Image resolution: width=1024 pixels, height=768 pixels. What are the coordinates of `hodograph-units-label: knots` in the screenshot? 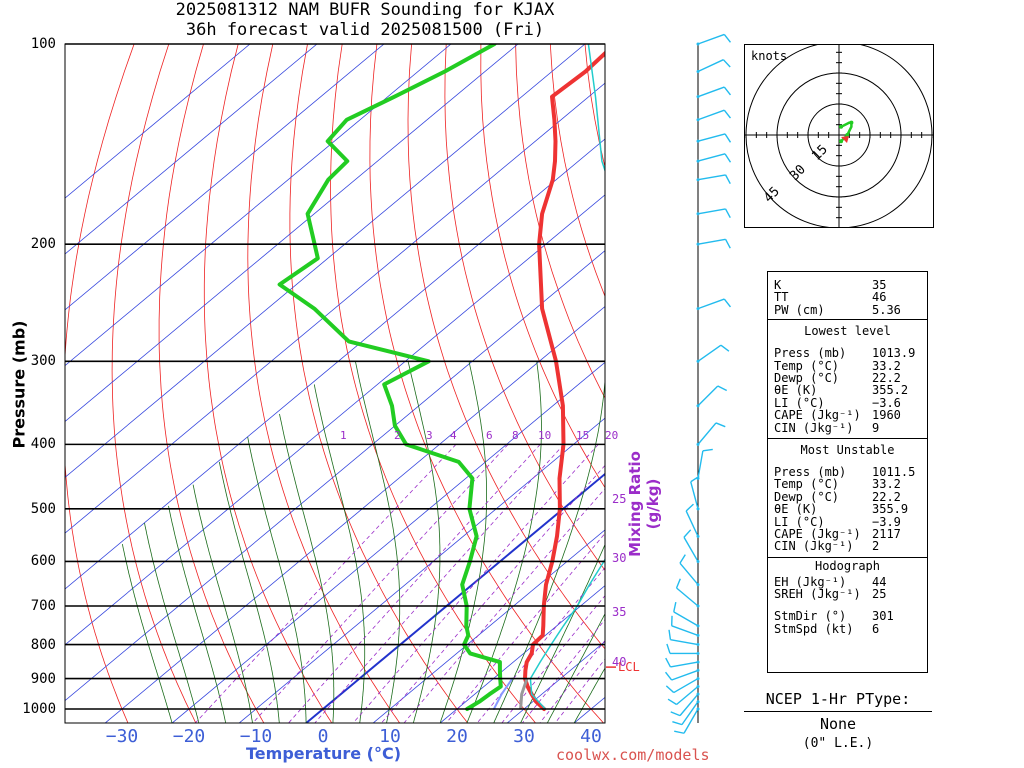 It's located at (769, 56).